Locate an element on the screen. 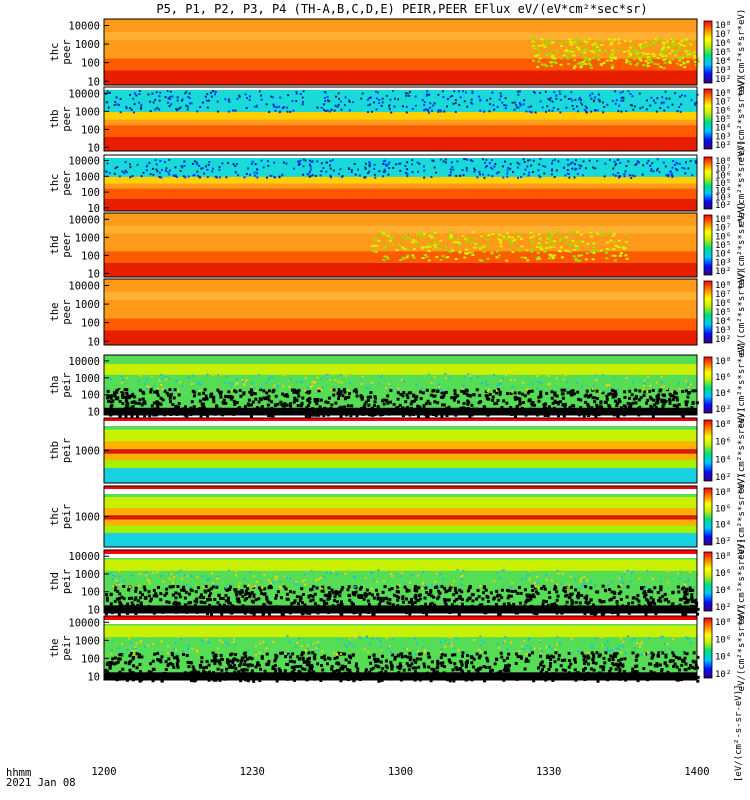  y-tick-label: 10000 is located at coordinates (84, 220).